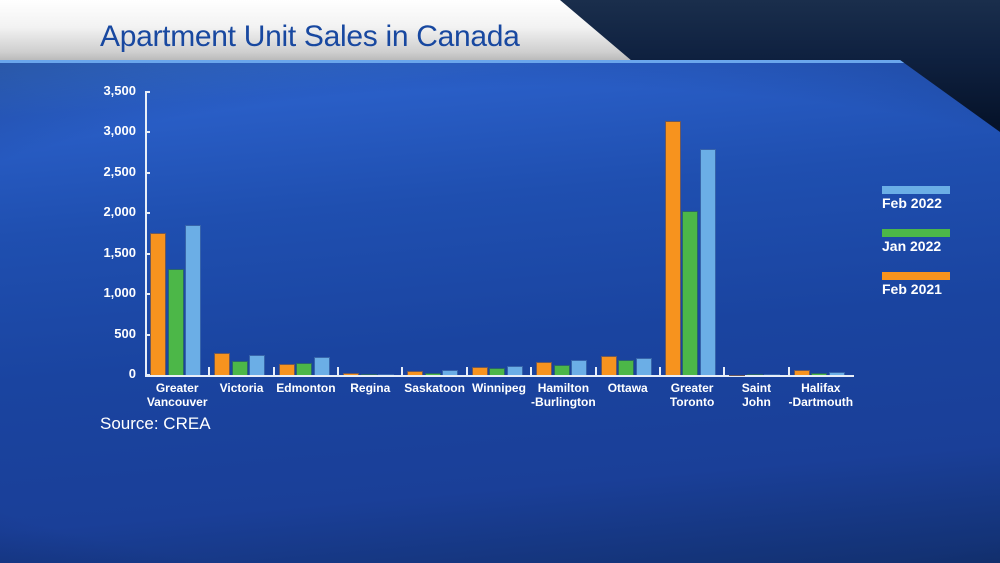  I want to click on y-tick-label: 1,000, so click(119, 293).